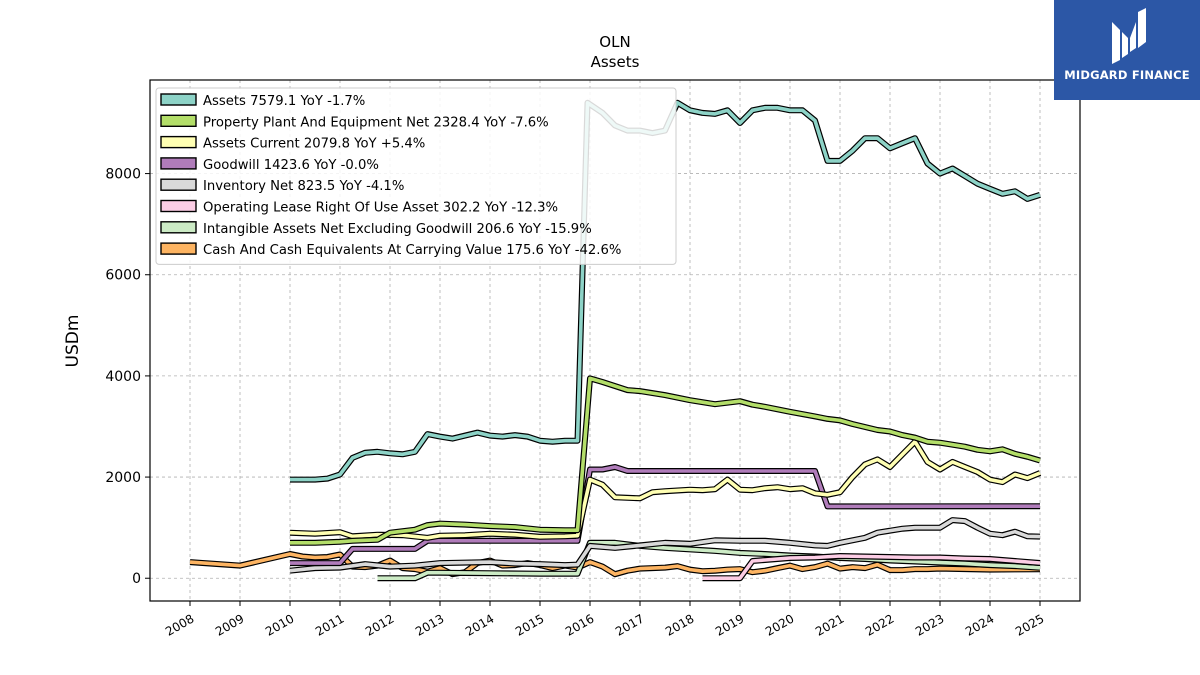 This screenshot has width=1200, height=675. What do you see at coordinates (123, 377) in the screenshot?
I see `y-tick-label: 4000` at bounding box center [123, 377].